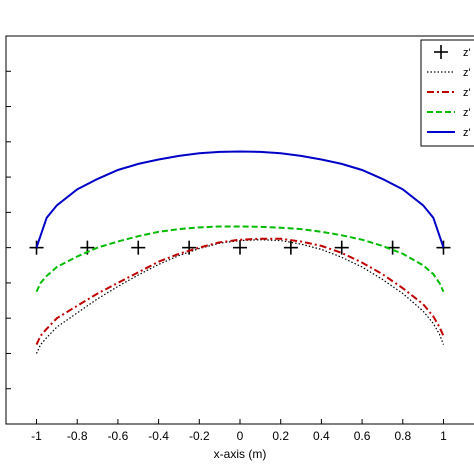 The height and width of the screenshot is (474, 474). Describe the element at coordinates (447, 93) in the screenshot. I see `legend: z' z' z' z' z'` at that location.